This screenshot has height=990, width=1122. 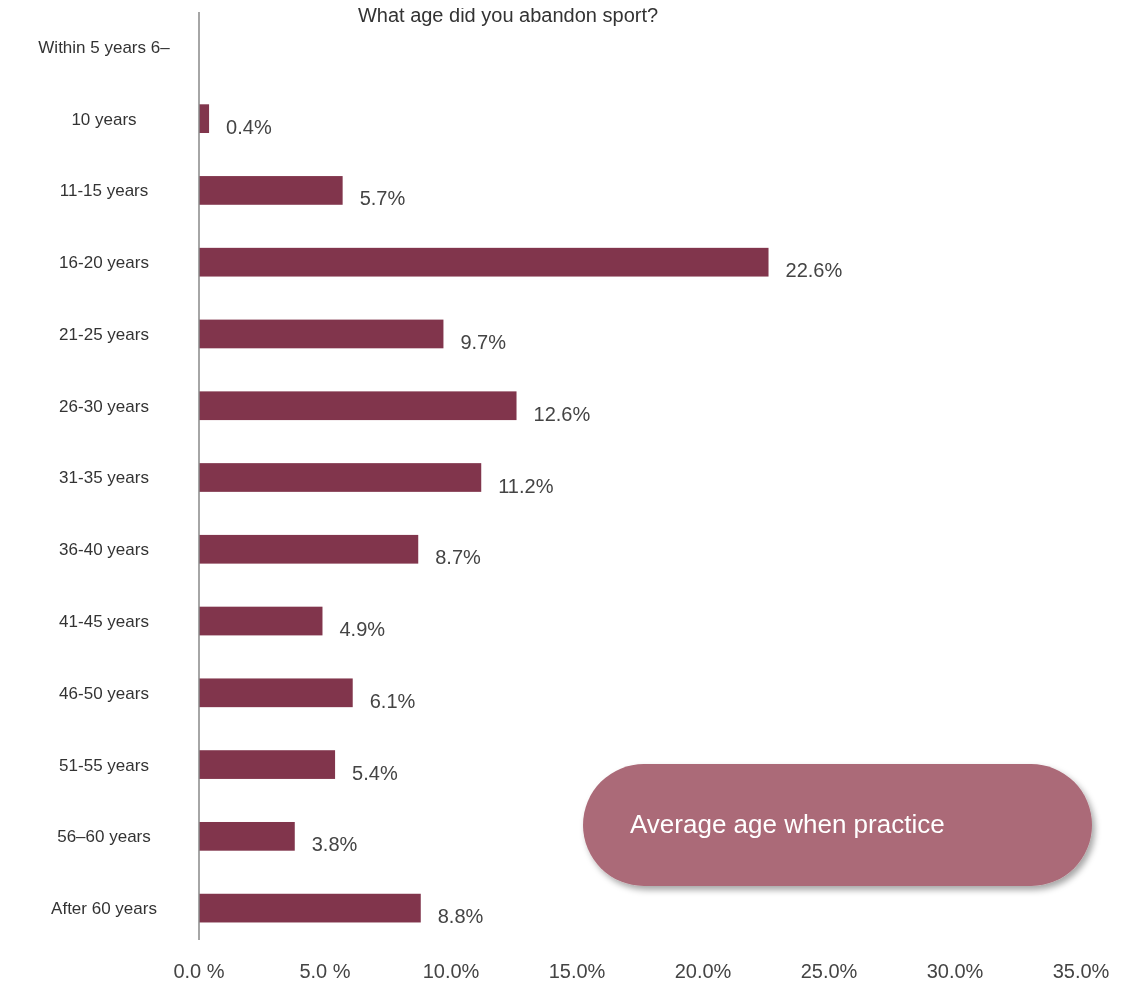 What do you see at coordinates (577, 971) in the screenshot?
I see `x-tick-label: 15.0%` at bounding box center [577, 971].